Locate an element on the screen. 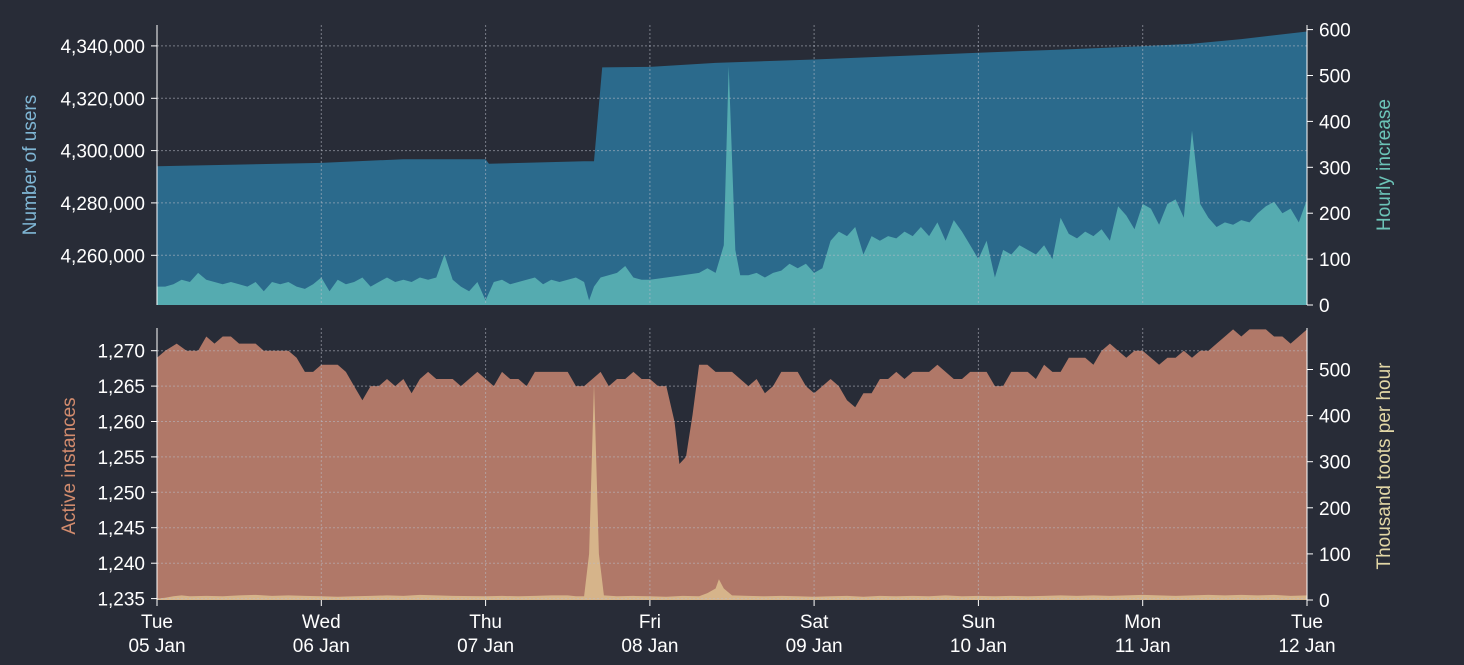 This screenshot has width=1464, height=665. left-tick-label: 1,270 is located at coordinates (121, 352).